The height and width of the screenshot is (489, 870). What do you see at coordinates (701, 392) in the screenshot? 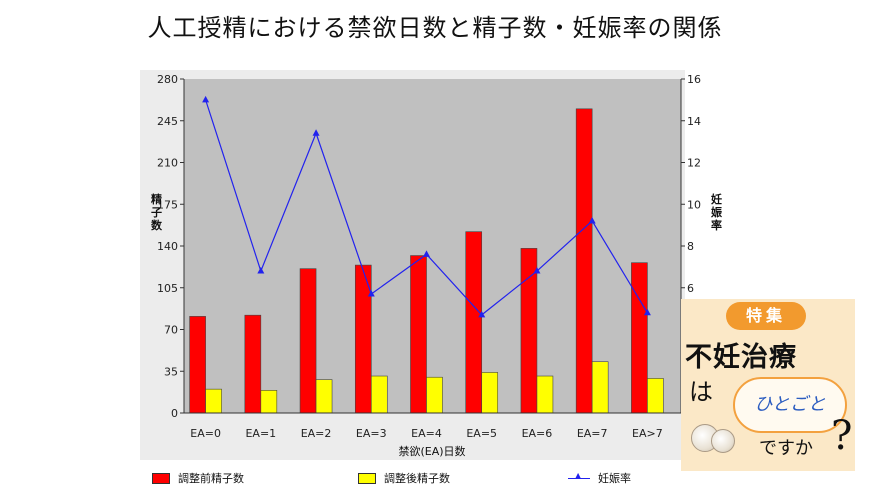
I see `badge-particle: は` at bounding box center [701, 392].